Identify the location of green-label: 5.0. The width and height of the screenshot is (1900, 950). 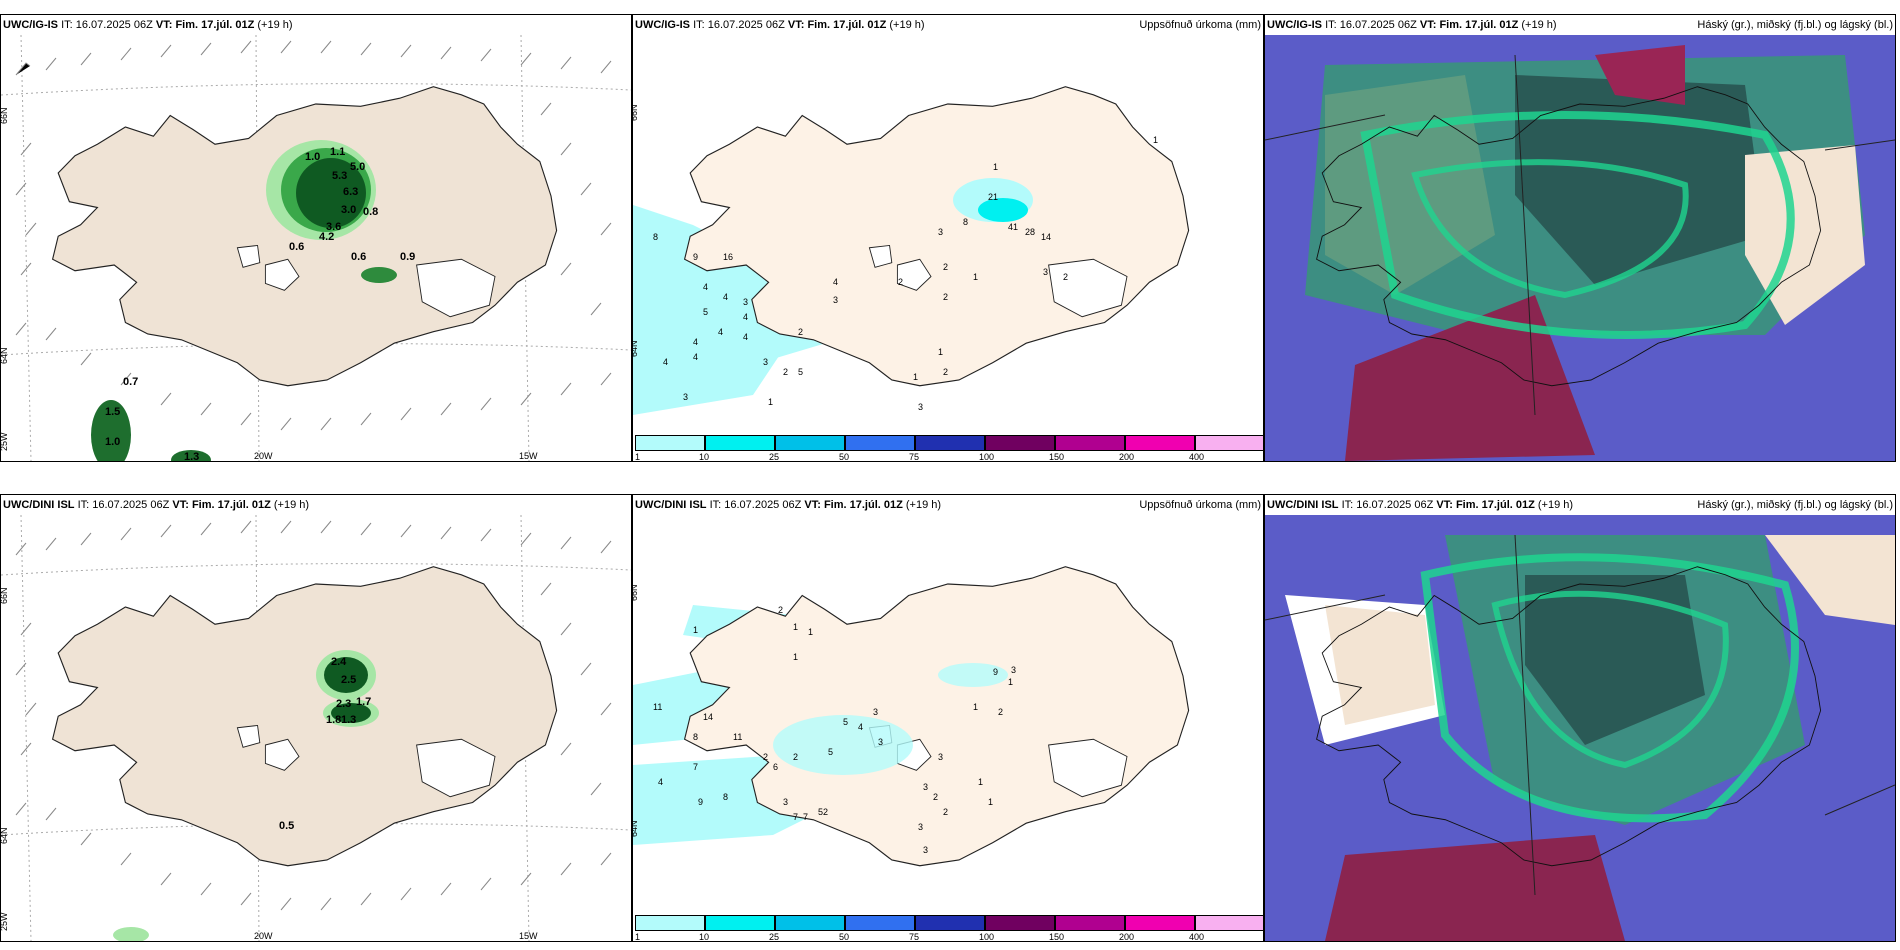
(357, 167).